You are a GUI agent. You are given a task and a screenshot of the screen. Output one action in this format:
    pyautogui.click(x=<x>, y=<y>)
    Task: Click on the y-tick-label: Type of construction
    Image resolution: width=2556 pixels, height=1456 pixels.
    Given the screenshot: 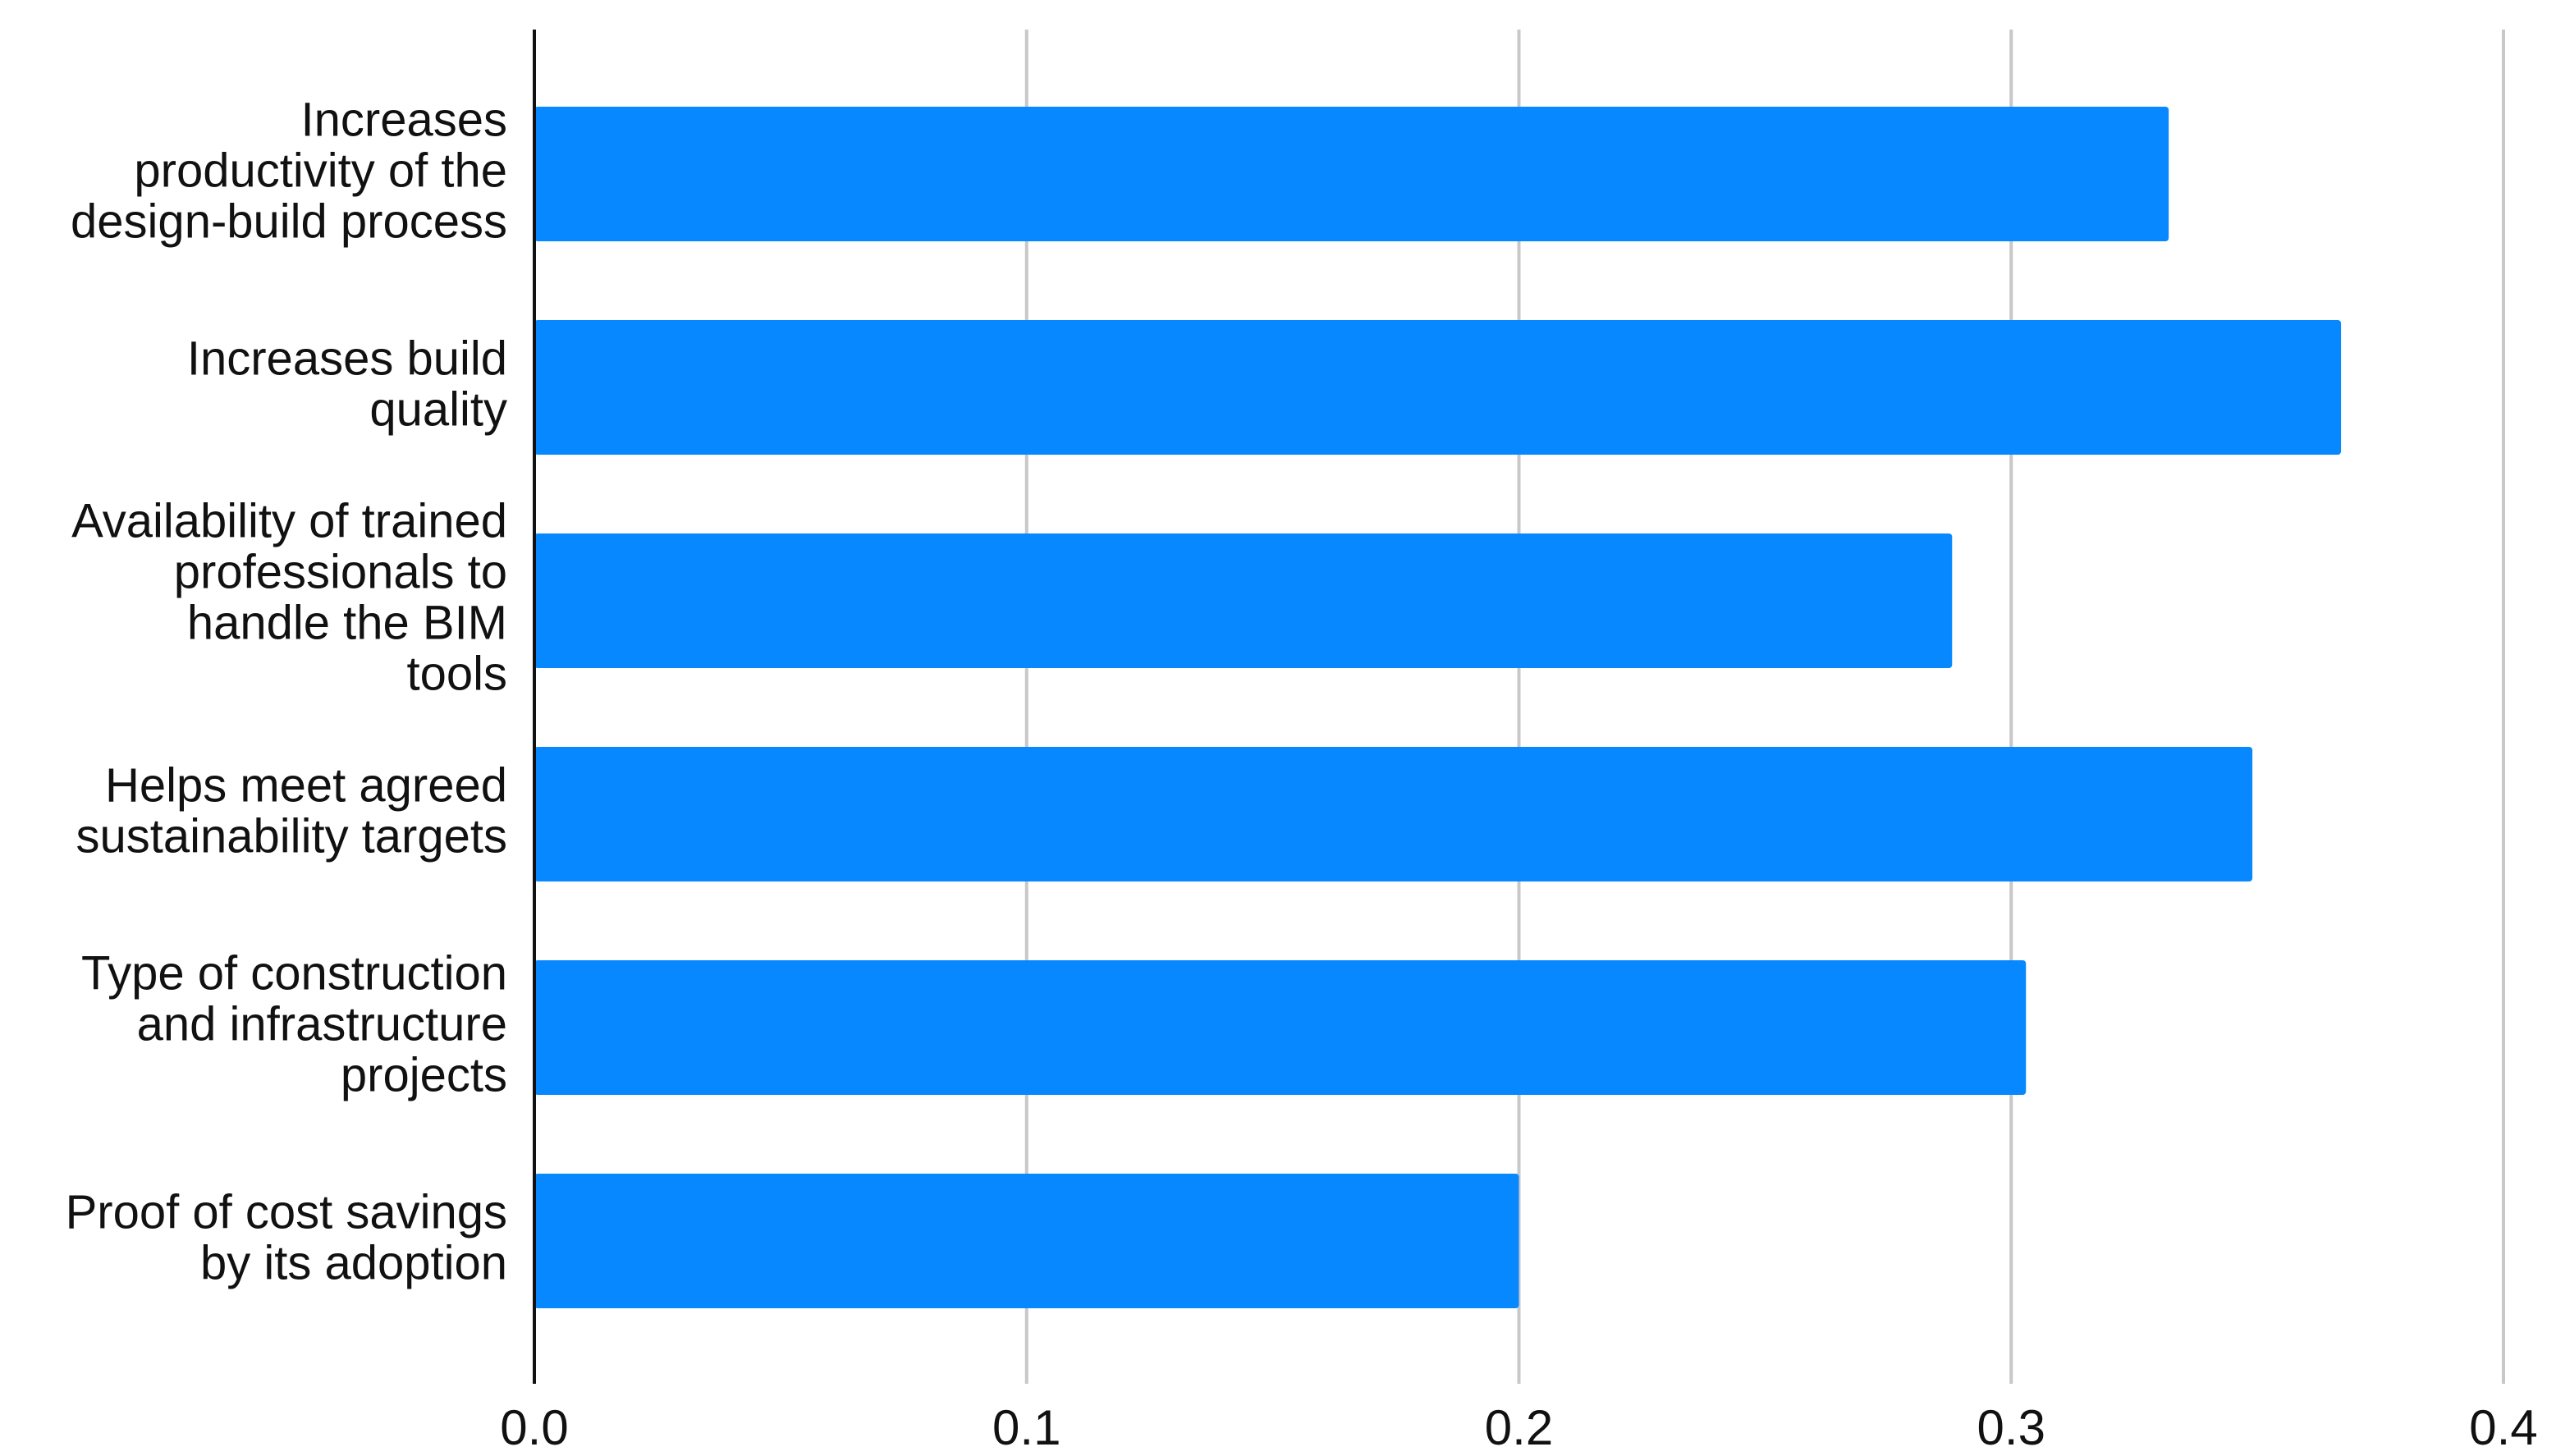 What is the action you would take?
    pyautogui.click(x=294, y=973)
    